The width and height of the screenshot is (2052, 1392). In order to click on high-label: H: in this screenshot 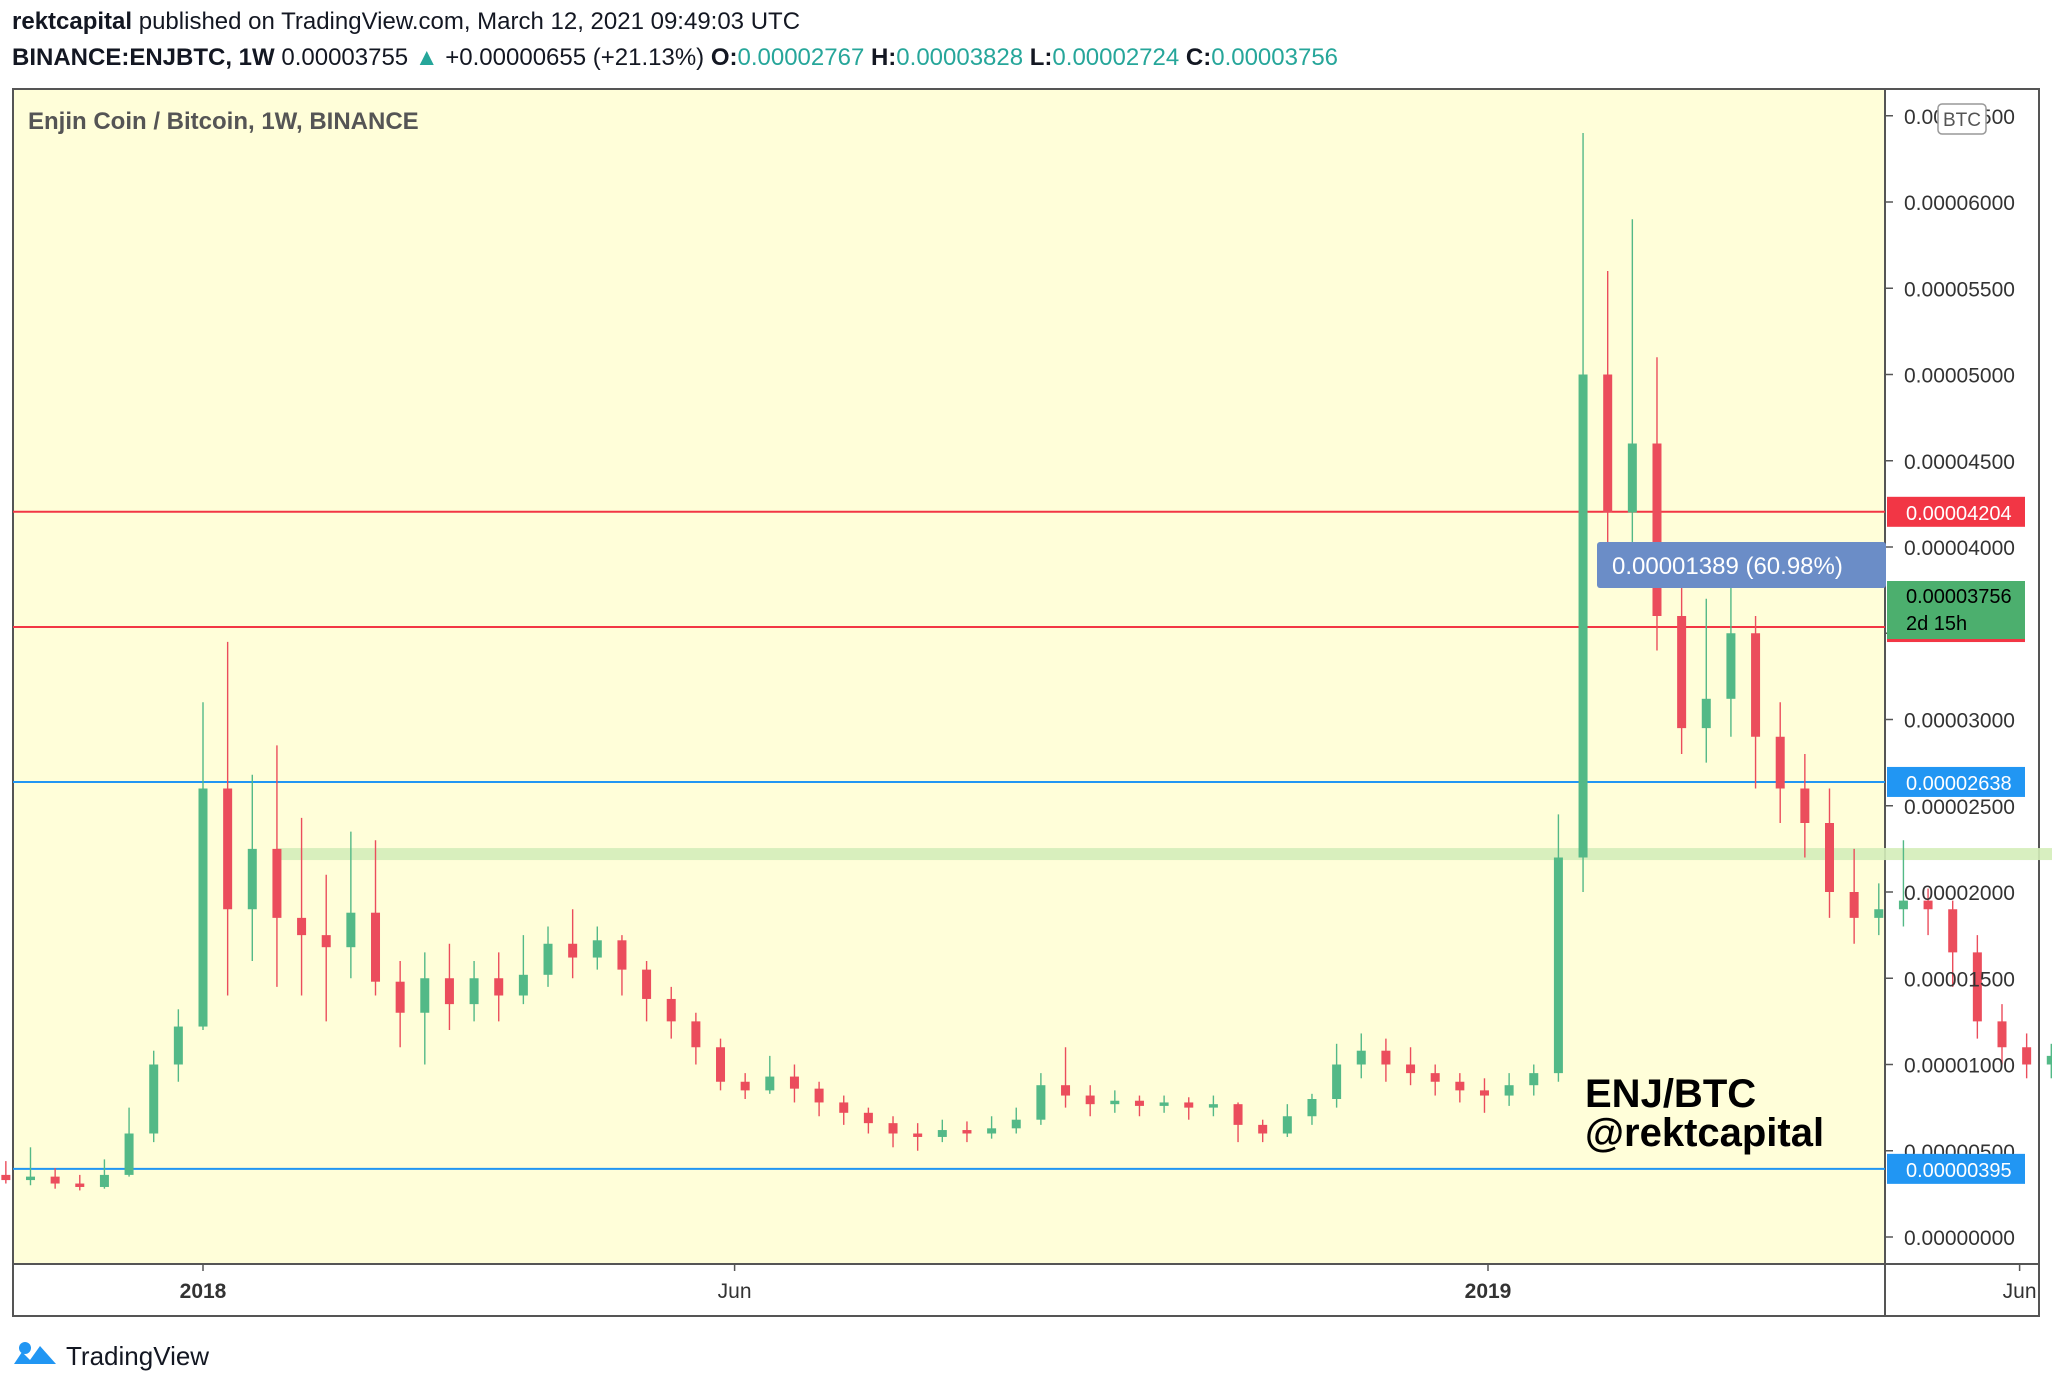, I will do `click(883, 57)`.